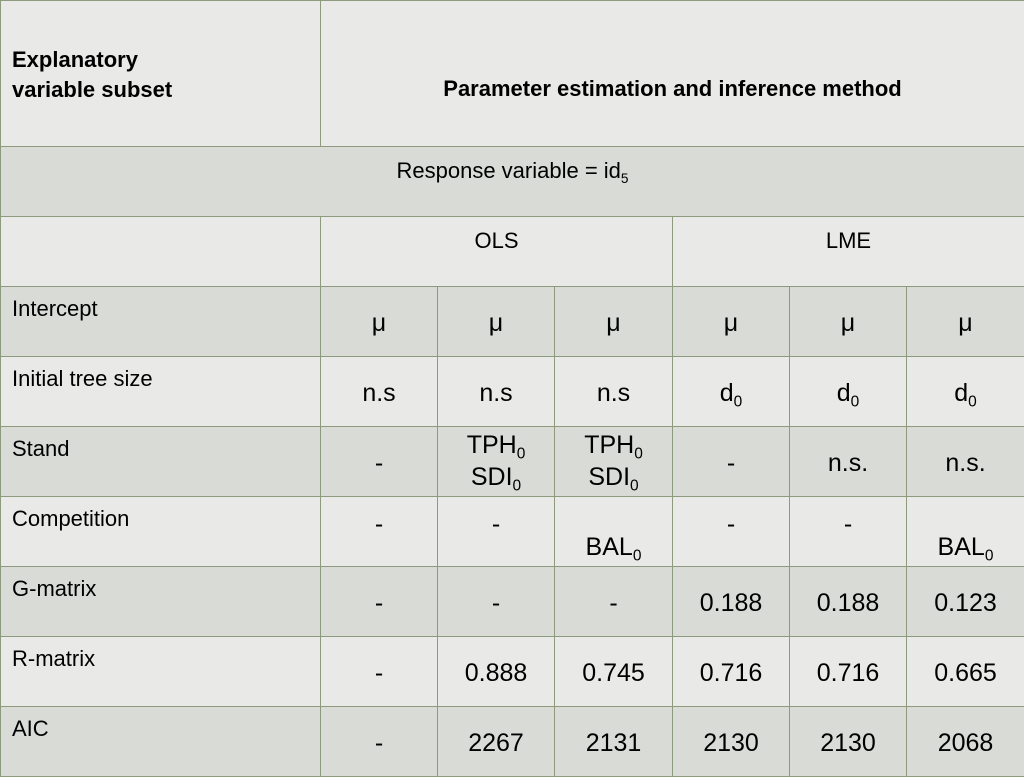 Image resolution: width=1024 pixels, height=777 pixels. Describe the element at coordinates (161, 672) in the screenshot. I see `row-label: R-matrix` at that location.